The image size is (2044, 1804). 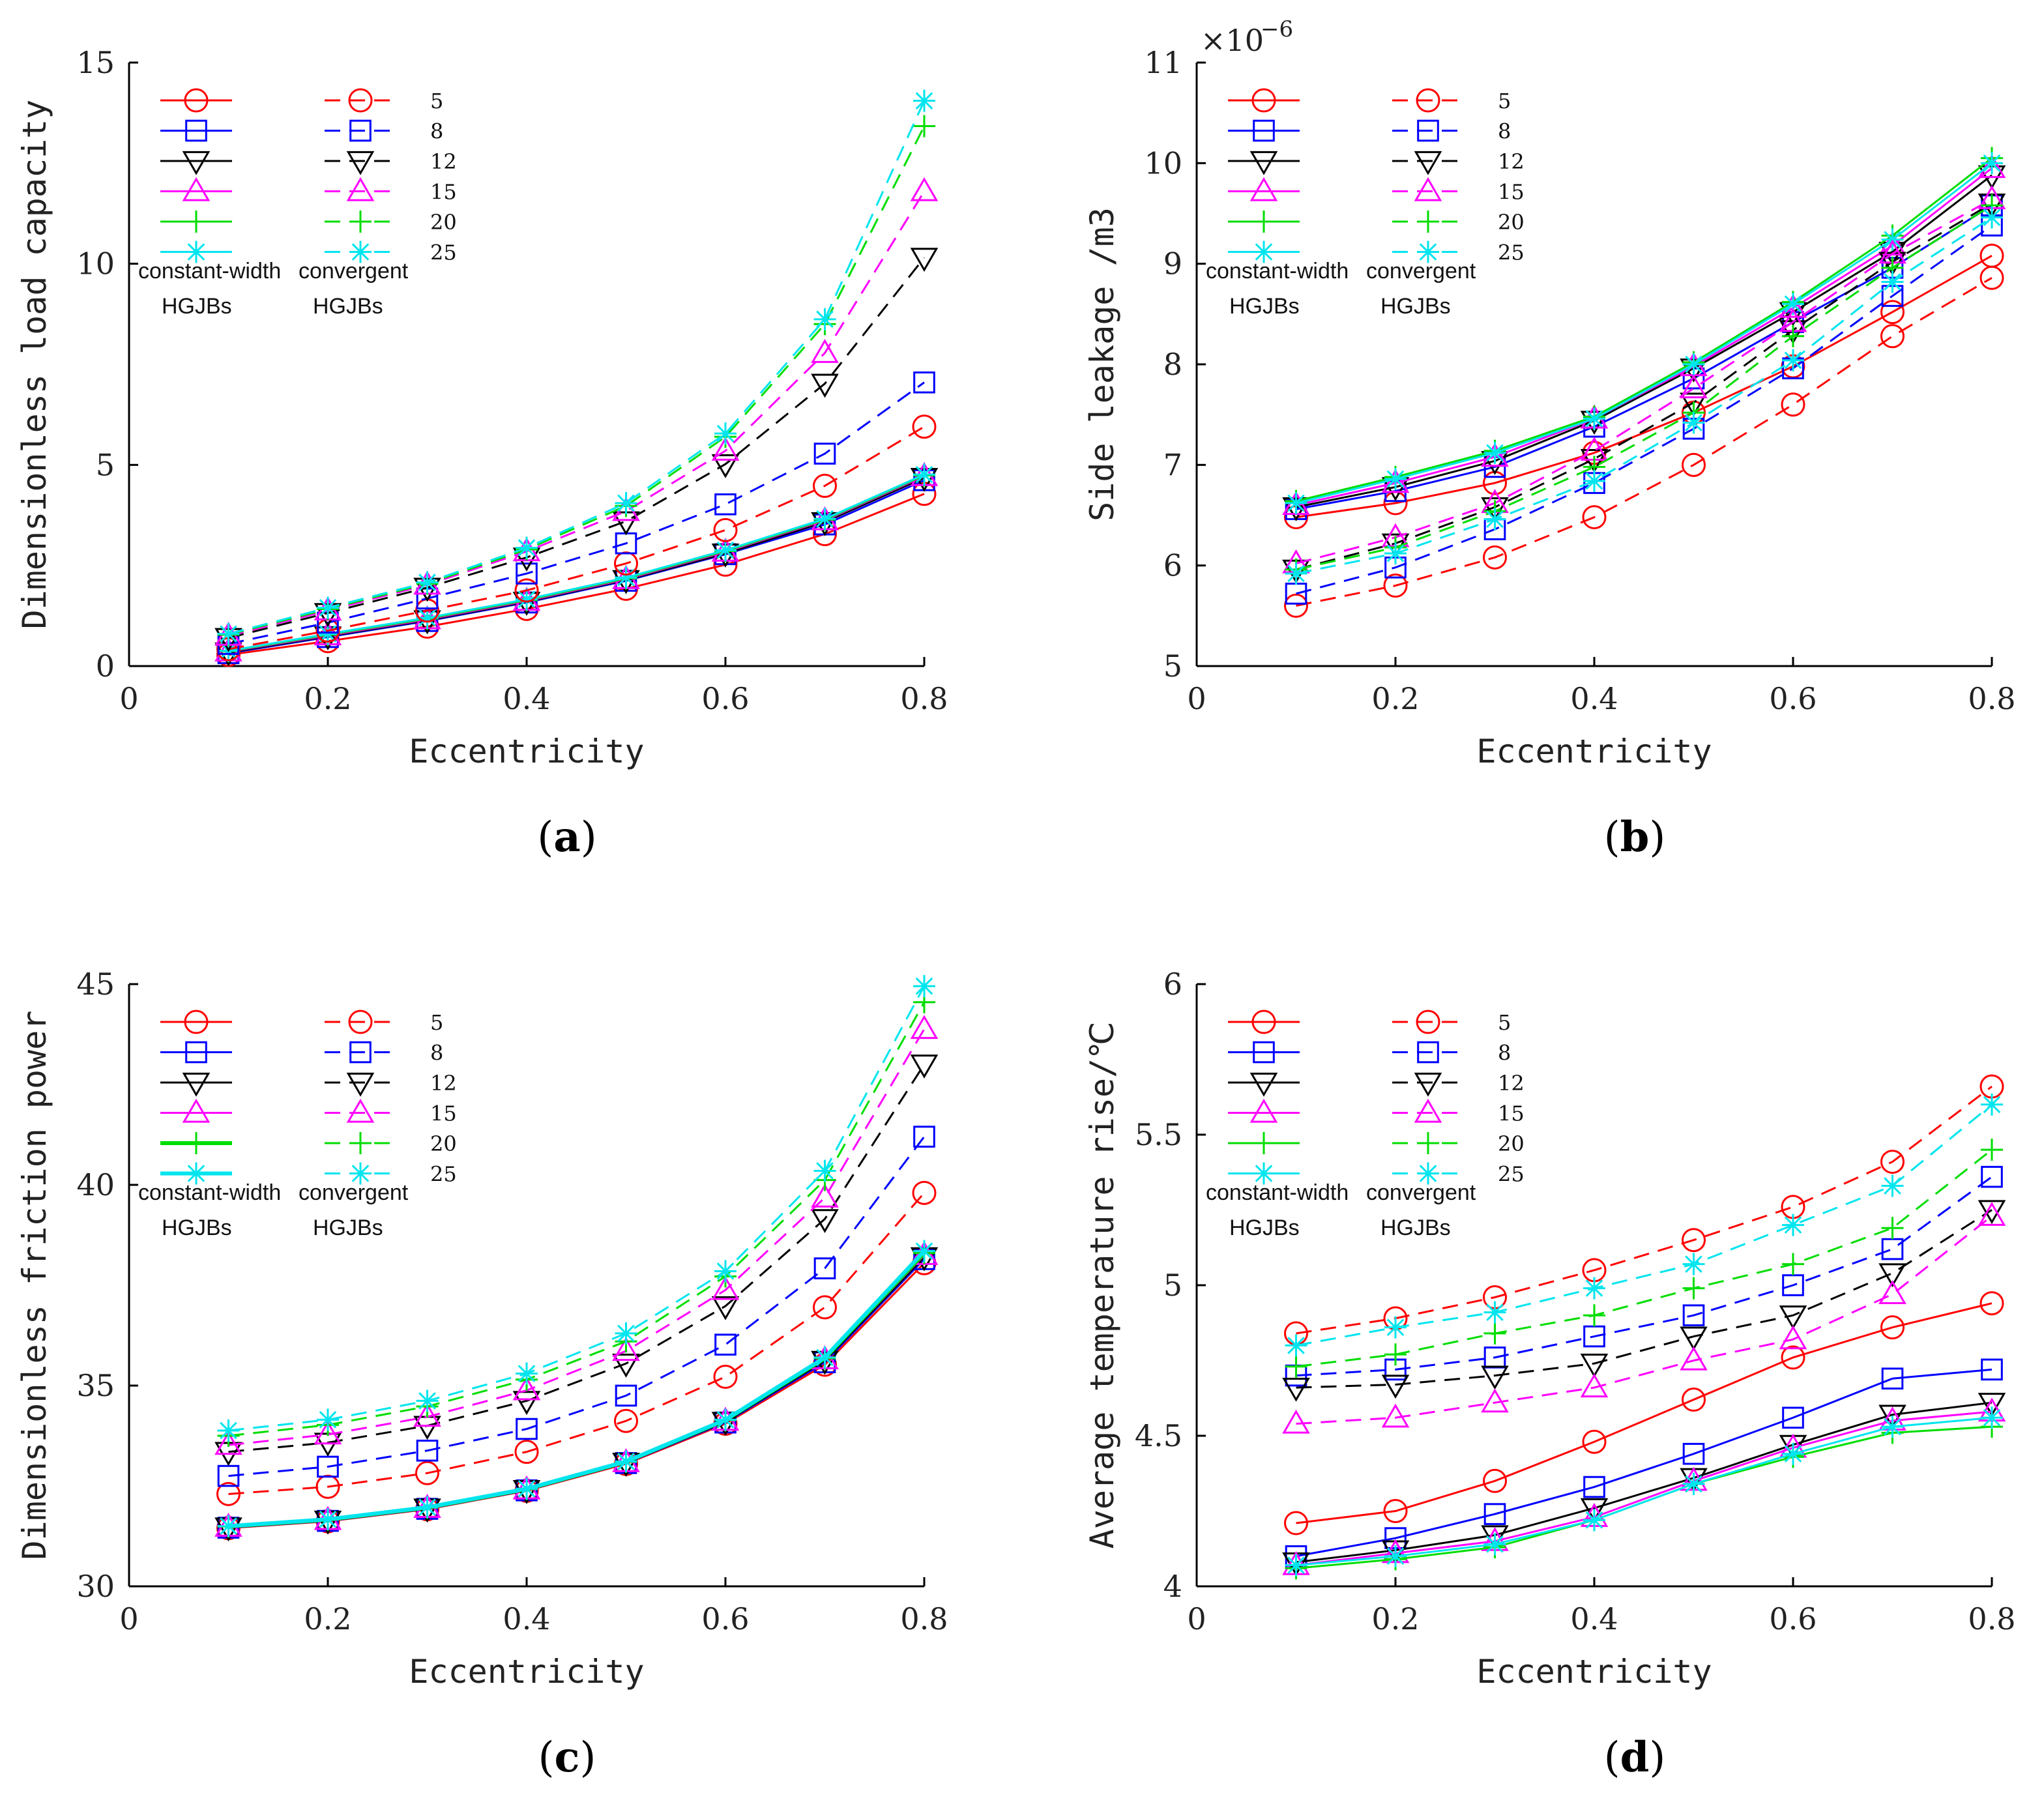 What do you see at coordinates (327, 1619) in the screenshot?
I see `x-tick-label: 0.2` at bounding box center [327, 1619].